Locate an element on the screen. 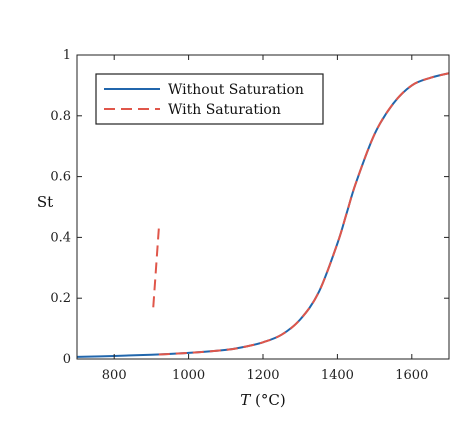  x-axis-label: T (°C) is located at coordinates (262, 400).